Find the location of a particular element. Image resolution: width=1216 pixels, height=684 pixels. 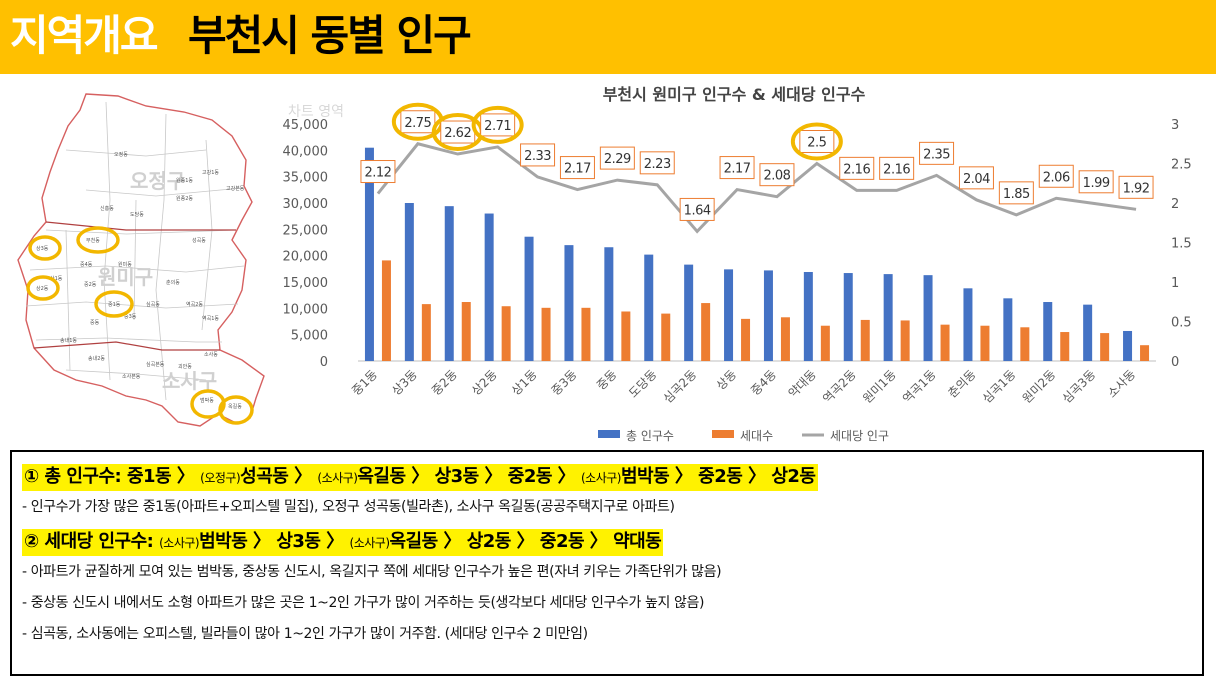

data-label: 2.04 is located at coordinates (976, 179).